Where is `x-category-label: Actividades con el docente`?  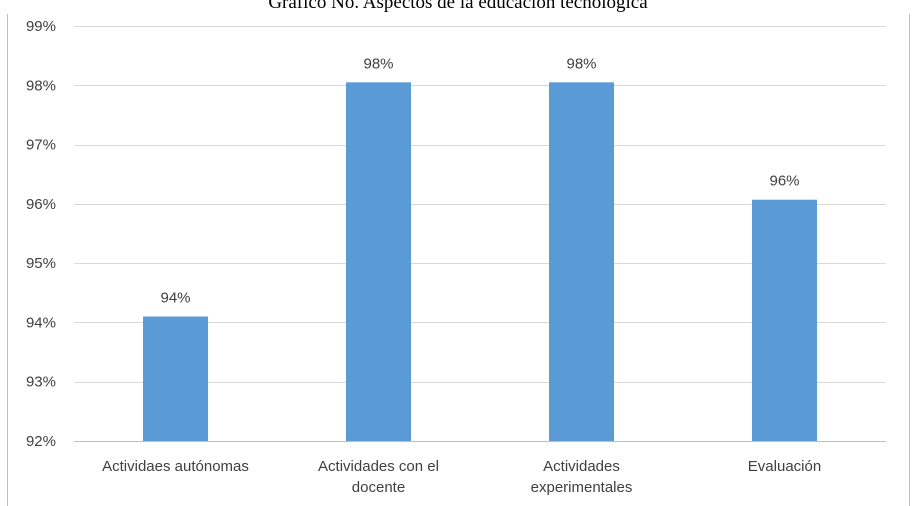 x-category-label: Actividades con el docente is located at coordinates (378, 477).